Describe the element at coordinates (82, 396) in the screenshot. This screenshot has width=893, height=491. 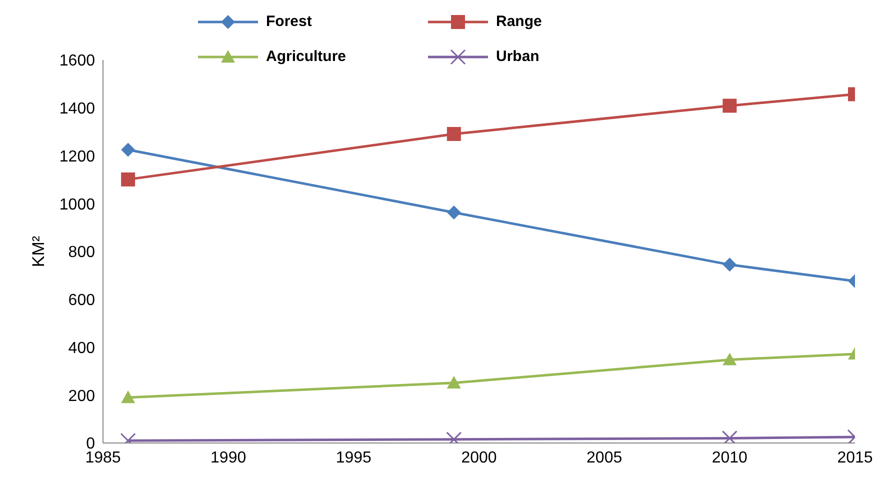
I see `y-tick-label: 200` at that location.